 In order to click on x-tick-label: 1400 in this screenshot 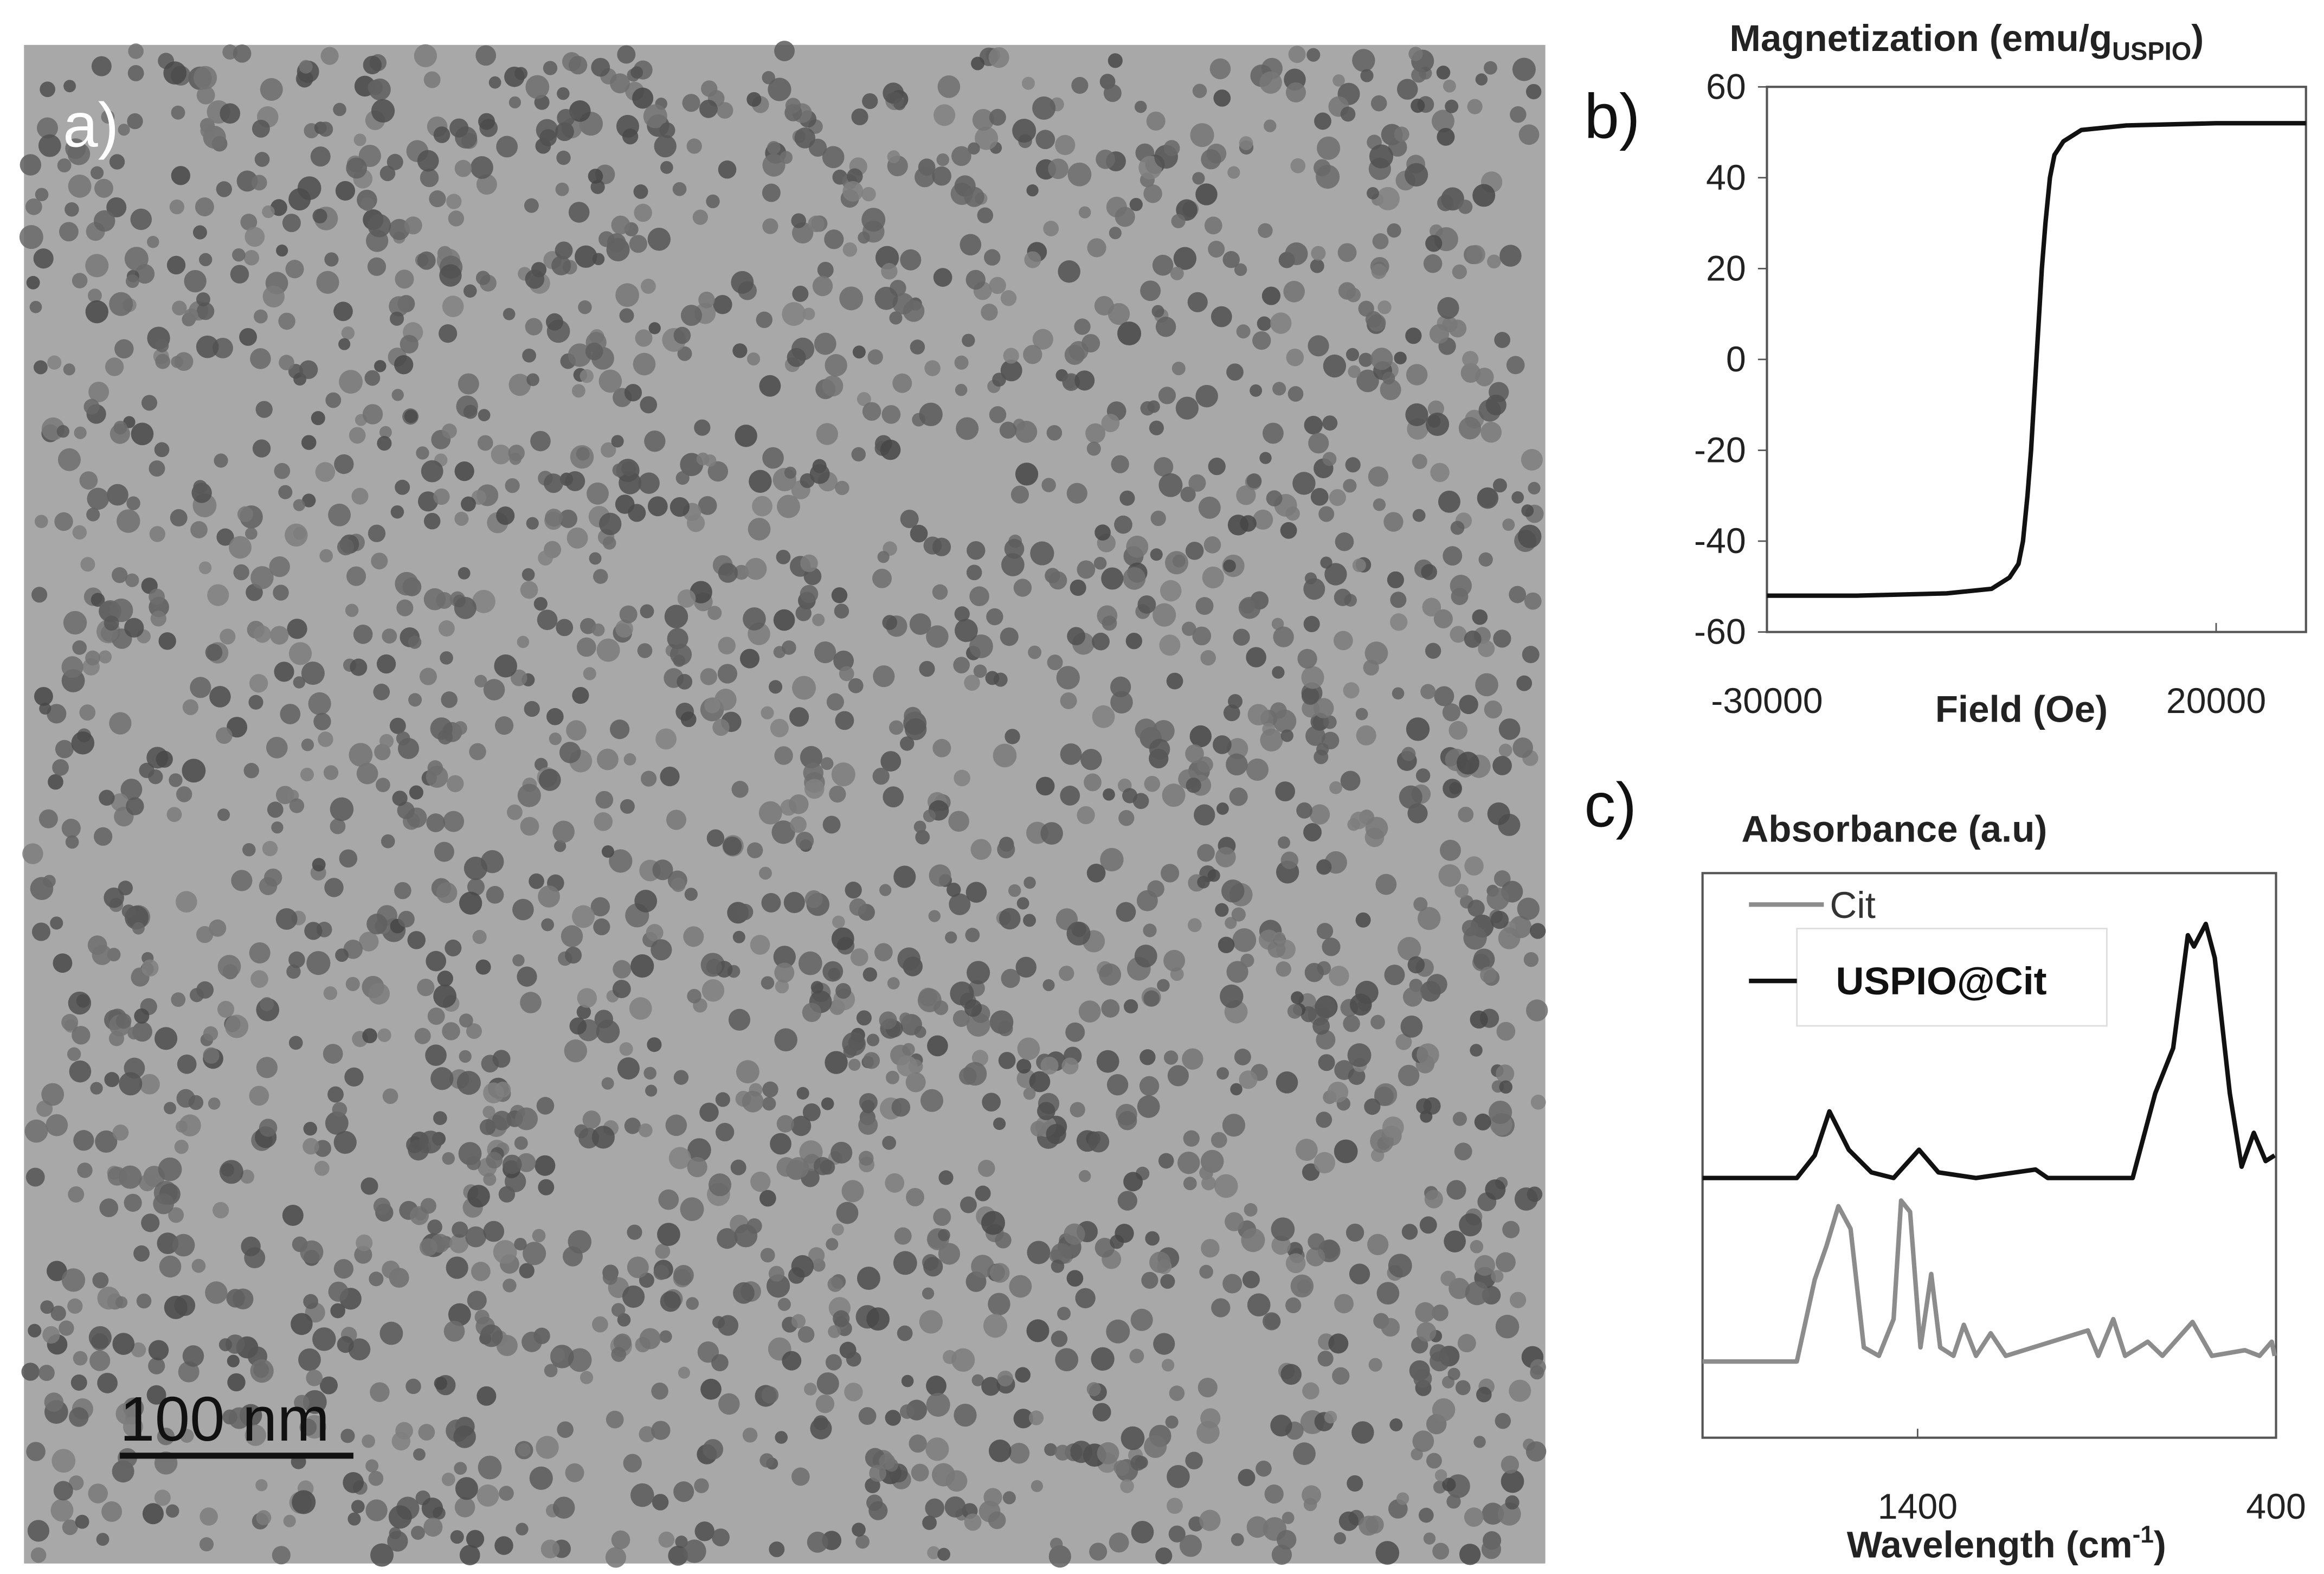, I will do `click(1918, 1507)`.